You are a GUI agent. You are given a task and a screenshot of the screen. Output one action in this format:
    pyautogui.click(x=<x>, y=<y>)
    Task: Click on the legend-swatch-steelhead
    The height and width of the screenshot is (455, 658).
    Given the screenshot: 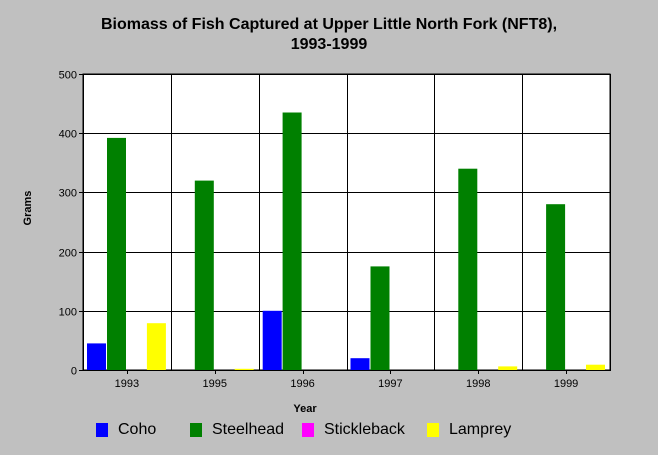 What is the action you would take?
    pyautogui.click(x=196, y=430)
    